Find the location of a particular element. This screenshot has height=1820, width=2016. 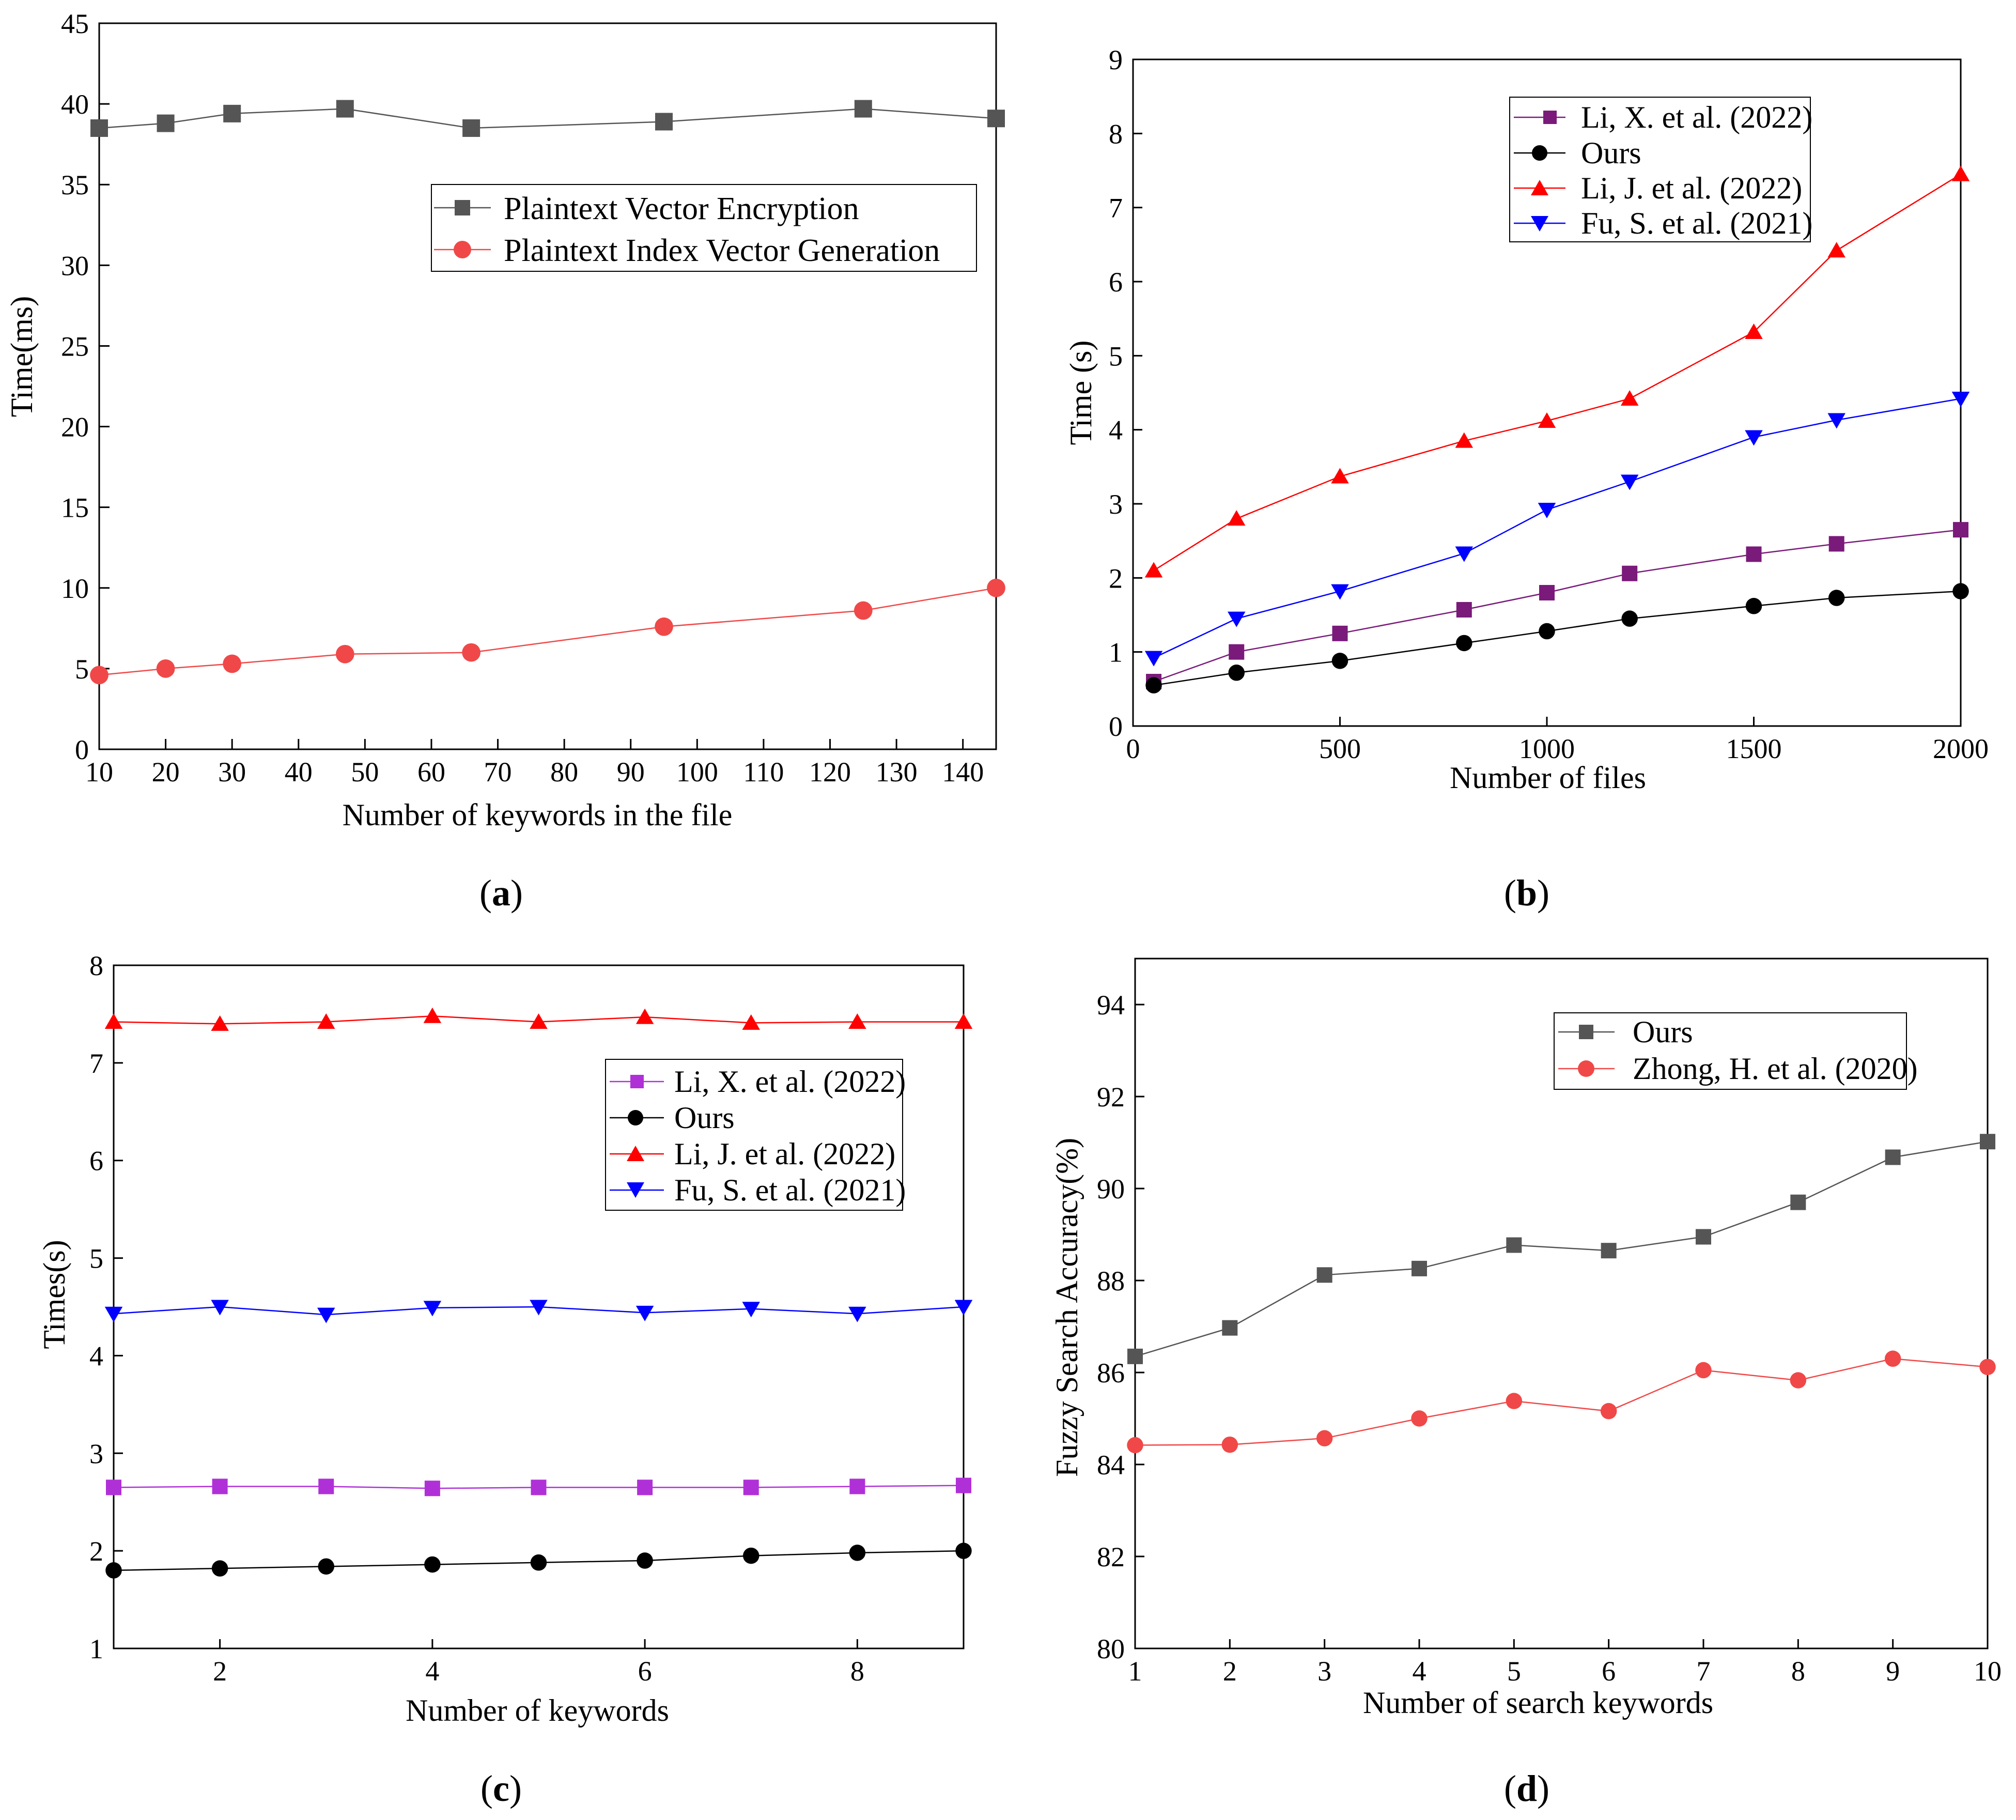

y-tick-label: 84 is located at coordinates (1111, 1464).